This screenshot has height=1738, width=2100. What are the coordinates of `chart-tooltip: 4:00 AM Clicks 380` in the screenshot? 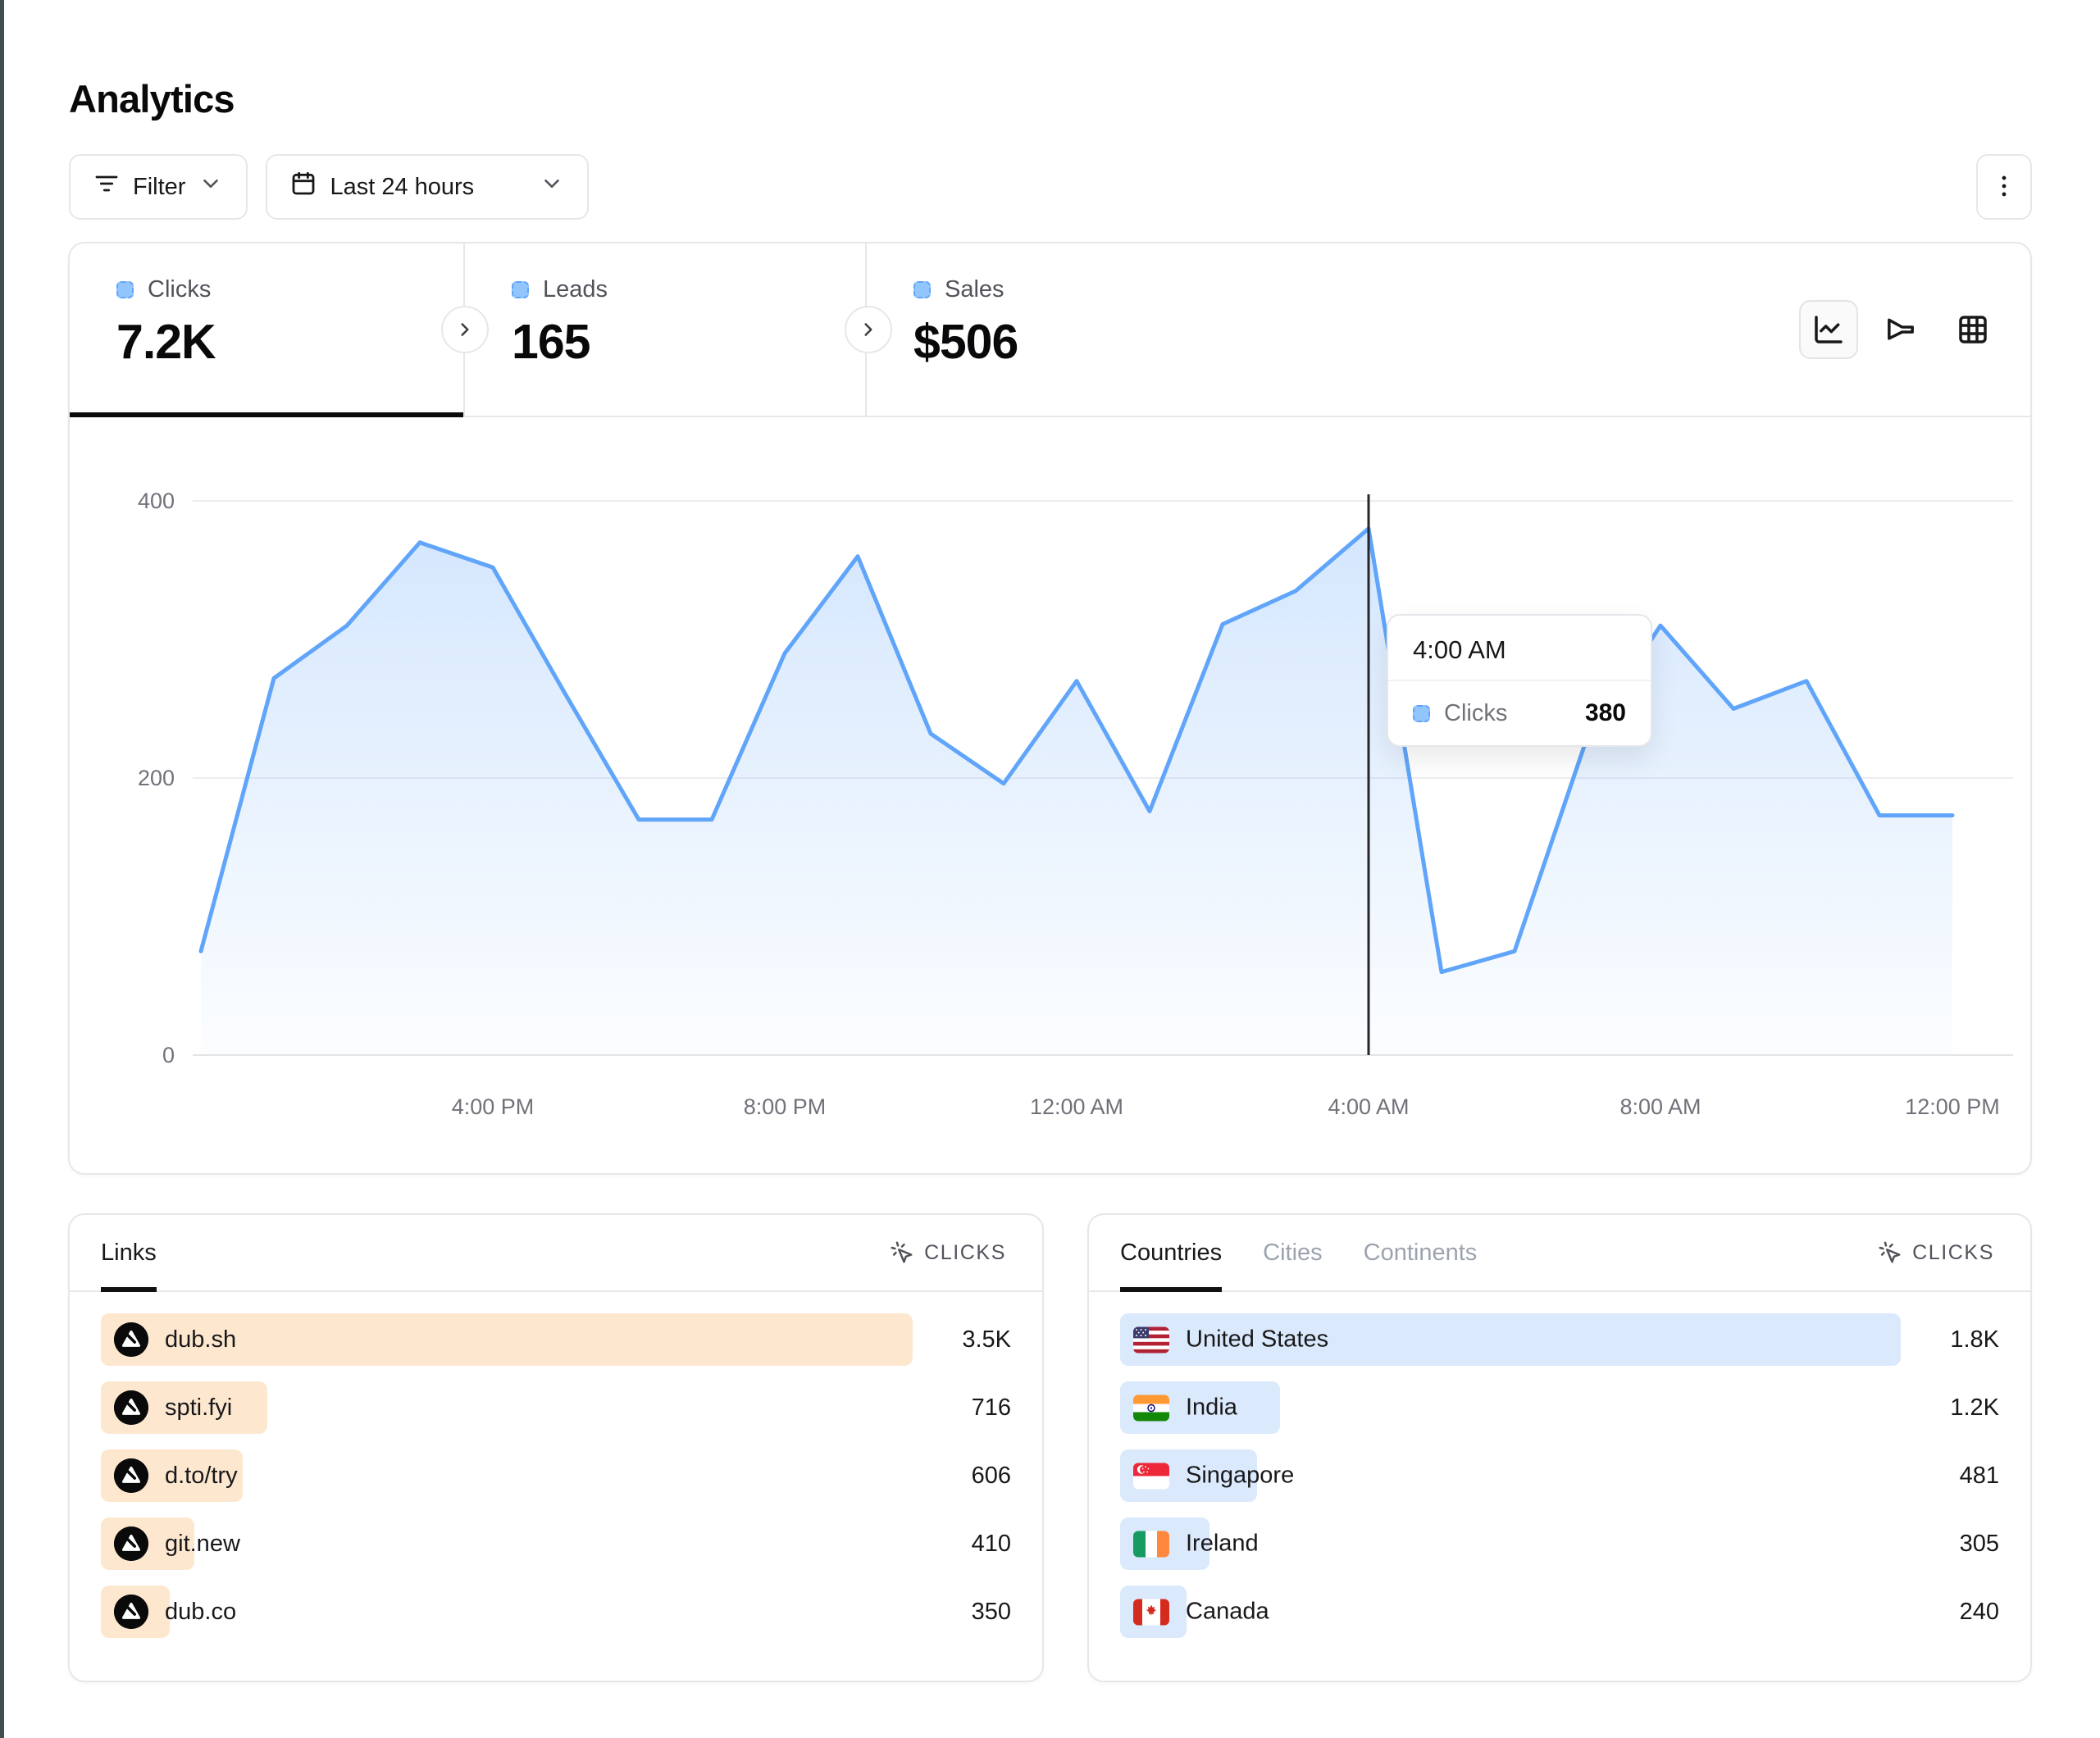 It's located at (1519, 680).